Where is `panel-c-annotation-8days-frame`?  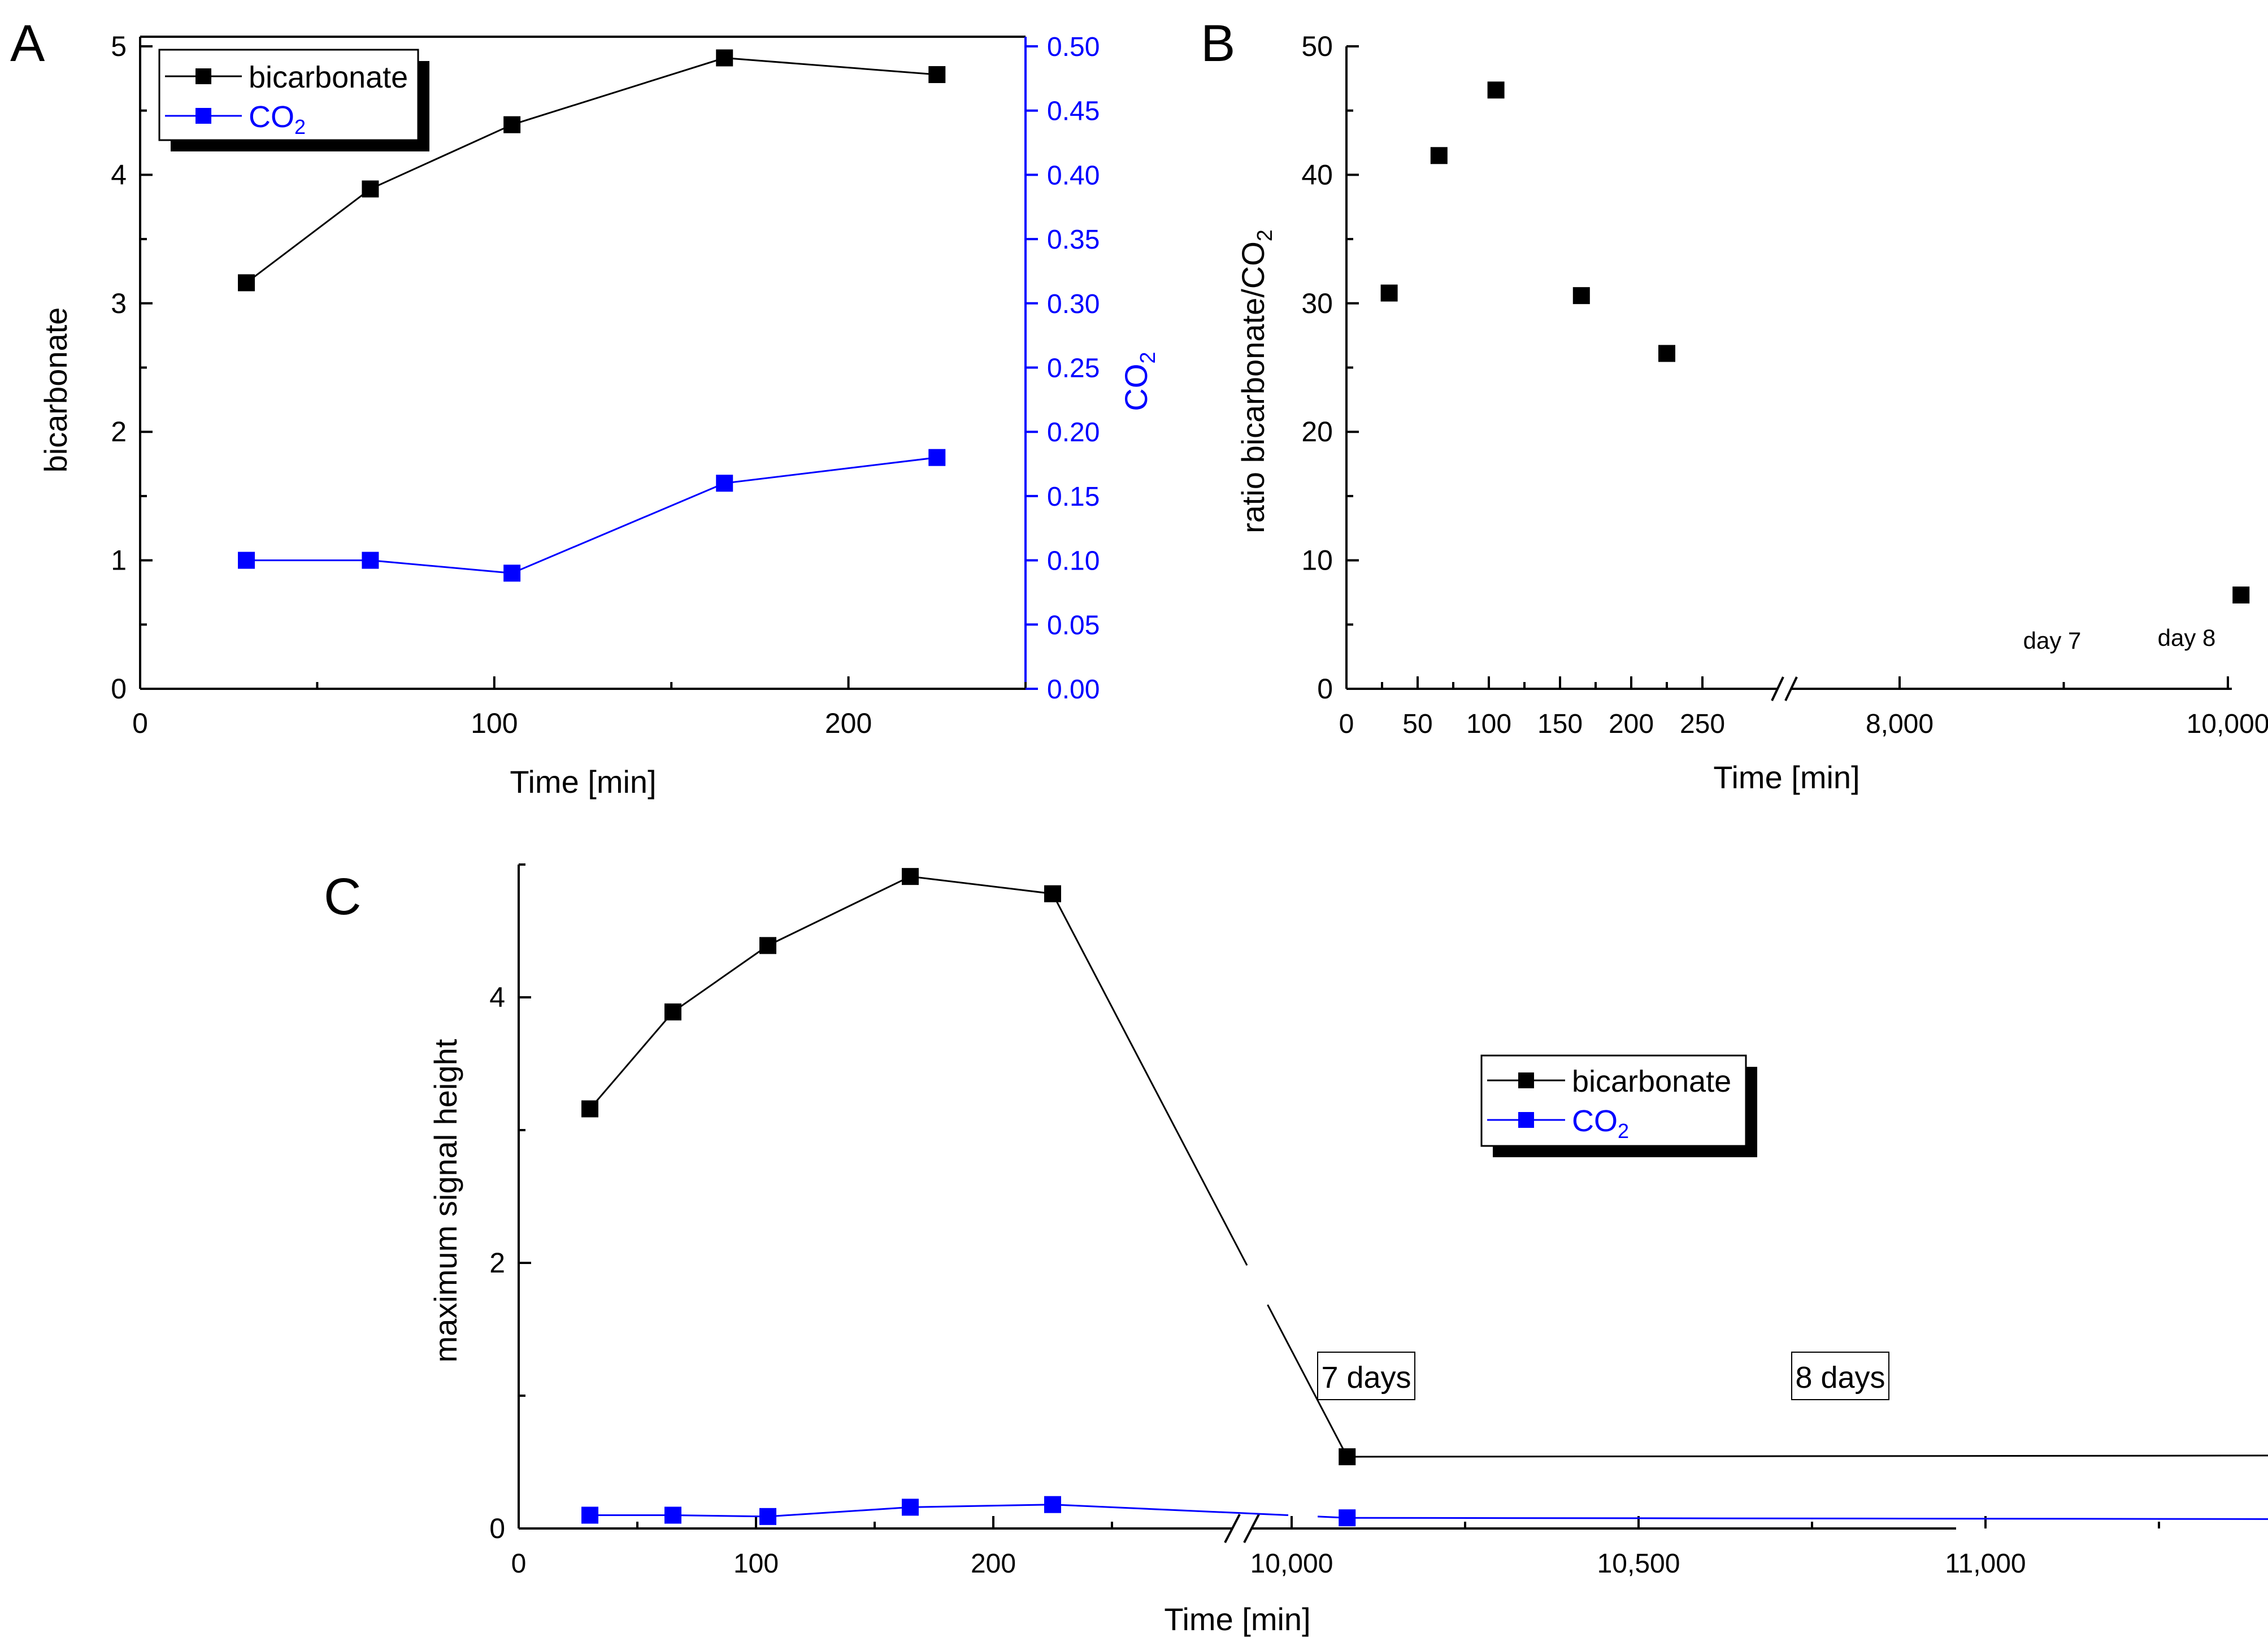
panel-c-annotation-8days-frame is located at coordinates (1840, 1376).